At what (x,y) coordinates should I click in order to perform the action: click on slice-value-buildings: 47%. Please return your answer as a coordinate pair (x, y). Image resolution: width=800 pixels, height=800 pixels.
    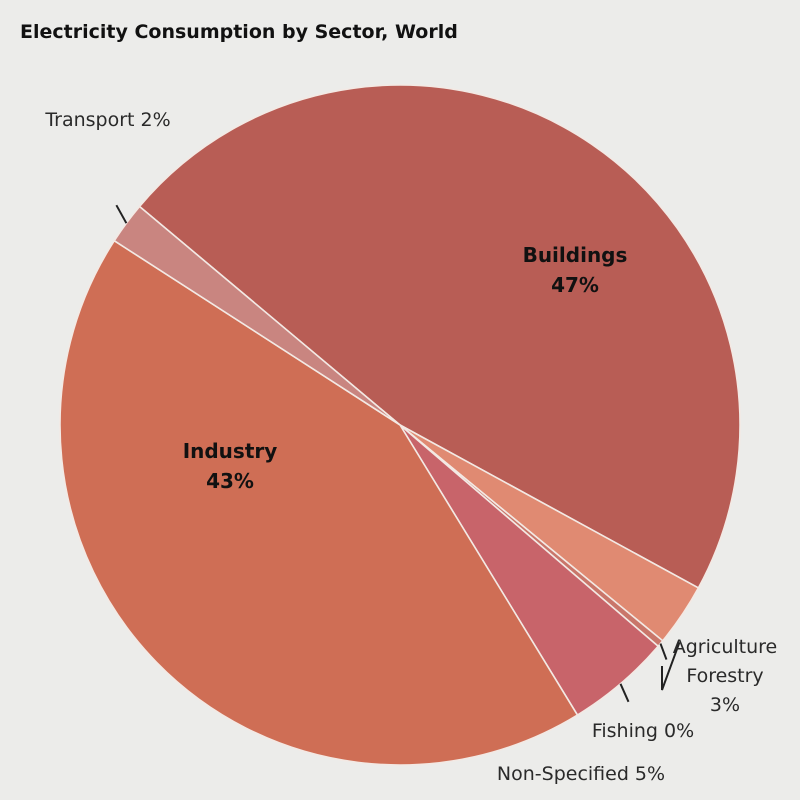
    Looking at the image, I should click on (575, 285).